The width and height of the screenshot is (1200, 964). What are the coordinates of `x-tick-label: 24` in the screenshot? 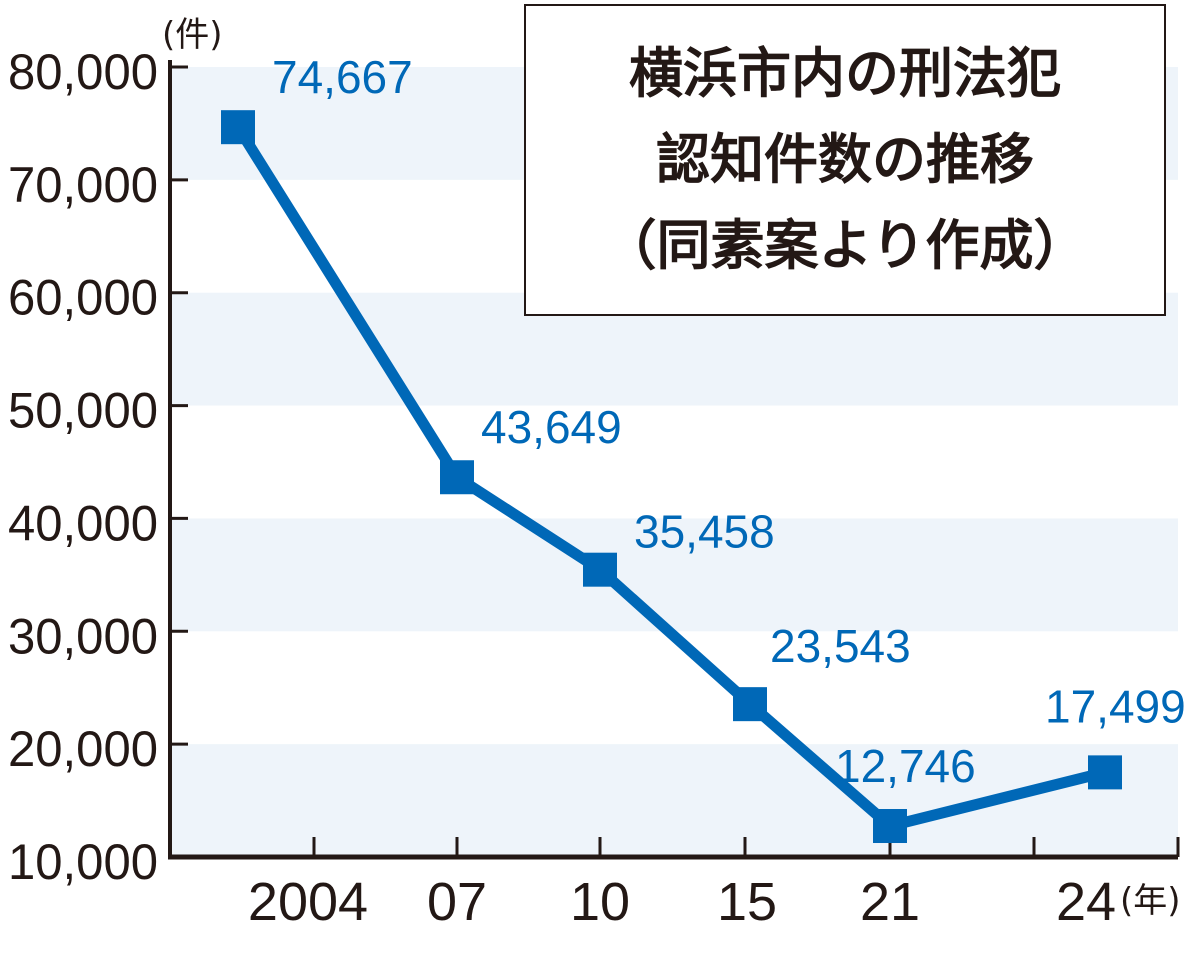 It's located at (1086, 902).